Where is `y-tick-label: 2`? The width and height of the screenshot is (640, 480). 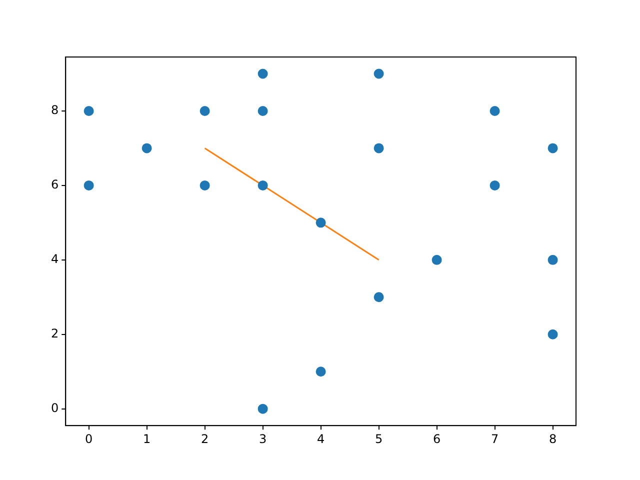
y-tick-label: 2 is located at coordinates (54, 333).